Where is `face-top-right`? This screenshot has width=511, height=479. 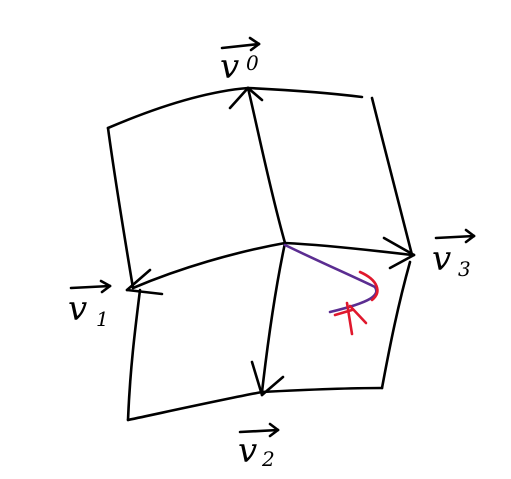
face-top-right is located at coordinates (330, 171).